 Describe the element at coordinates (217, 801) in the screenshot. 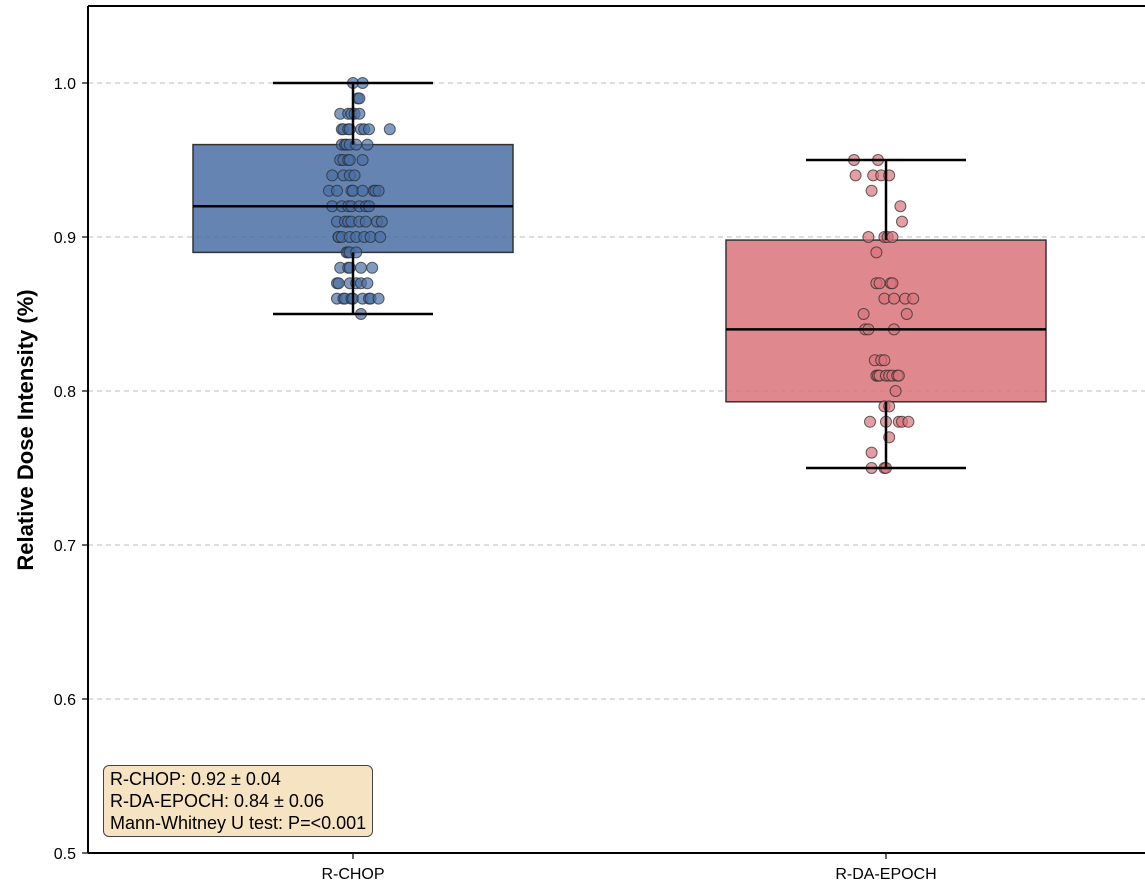

I see `stats-line-rdaepoch: R-DA-EPOCH: 0.84 ± 0.06` at that location.